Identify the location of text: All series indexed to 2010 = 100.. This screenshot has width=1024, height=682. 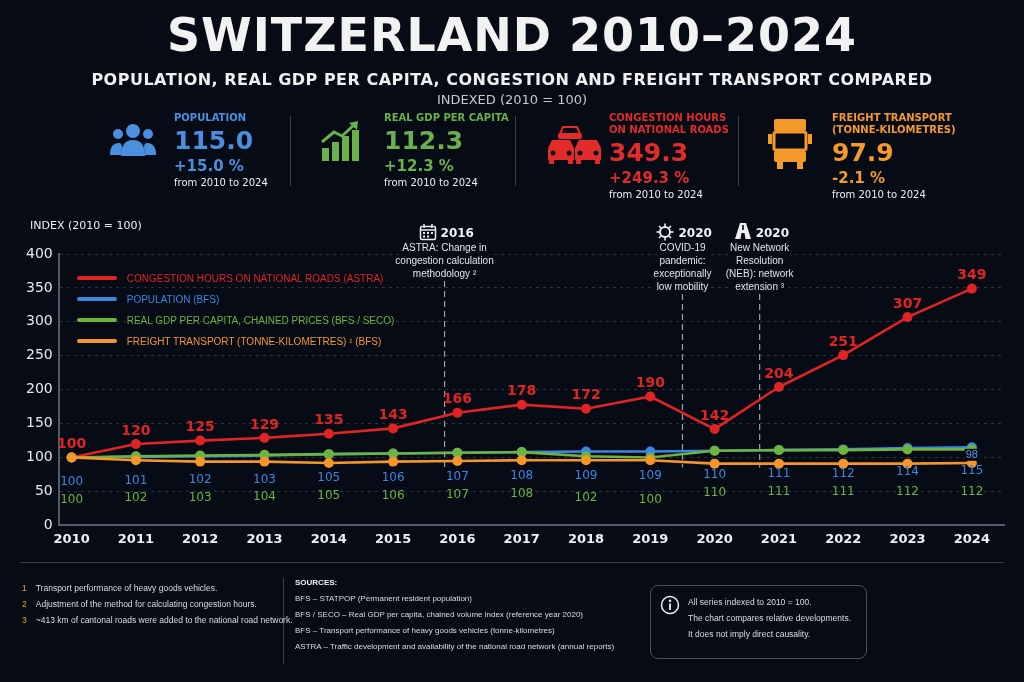
(750, 602).